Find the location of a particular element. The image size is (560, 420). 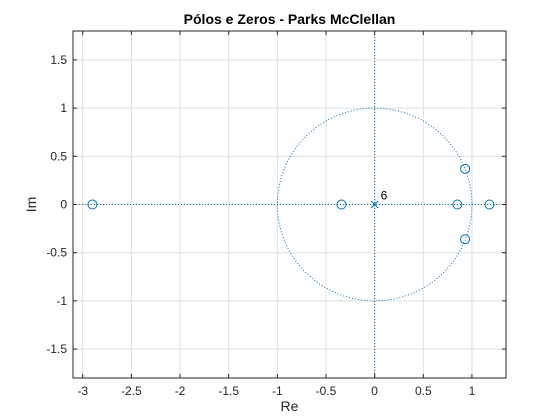

x-tick-label: 0.5 is located at coordinates (423, 391).